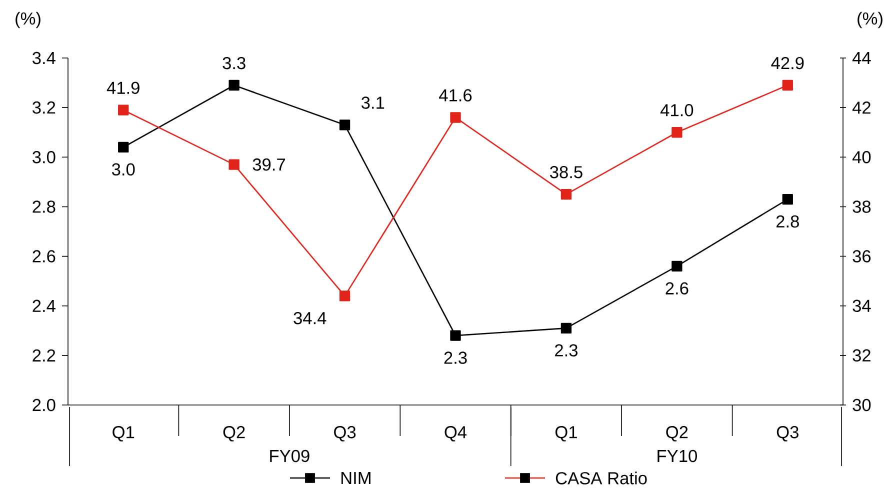  Describe the element at coordinates (28, 20) in the screenshot. I see `y-axis-title: (%)` at that location.